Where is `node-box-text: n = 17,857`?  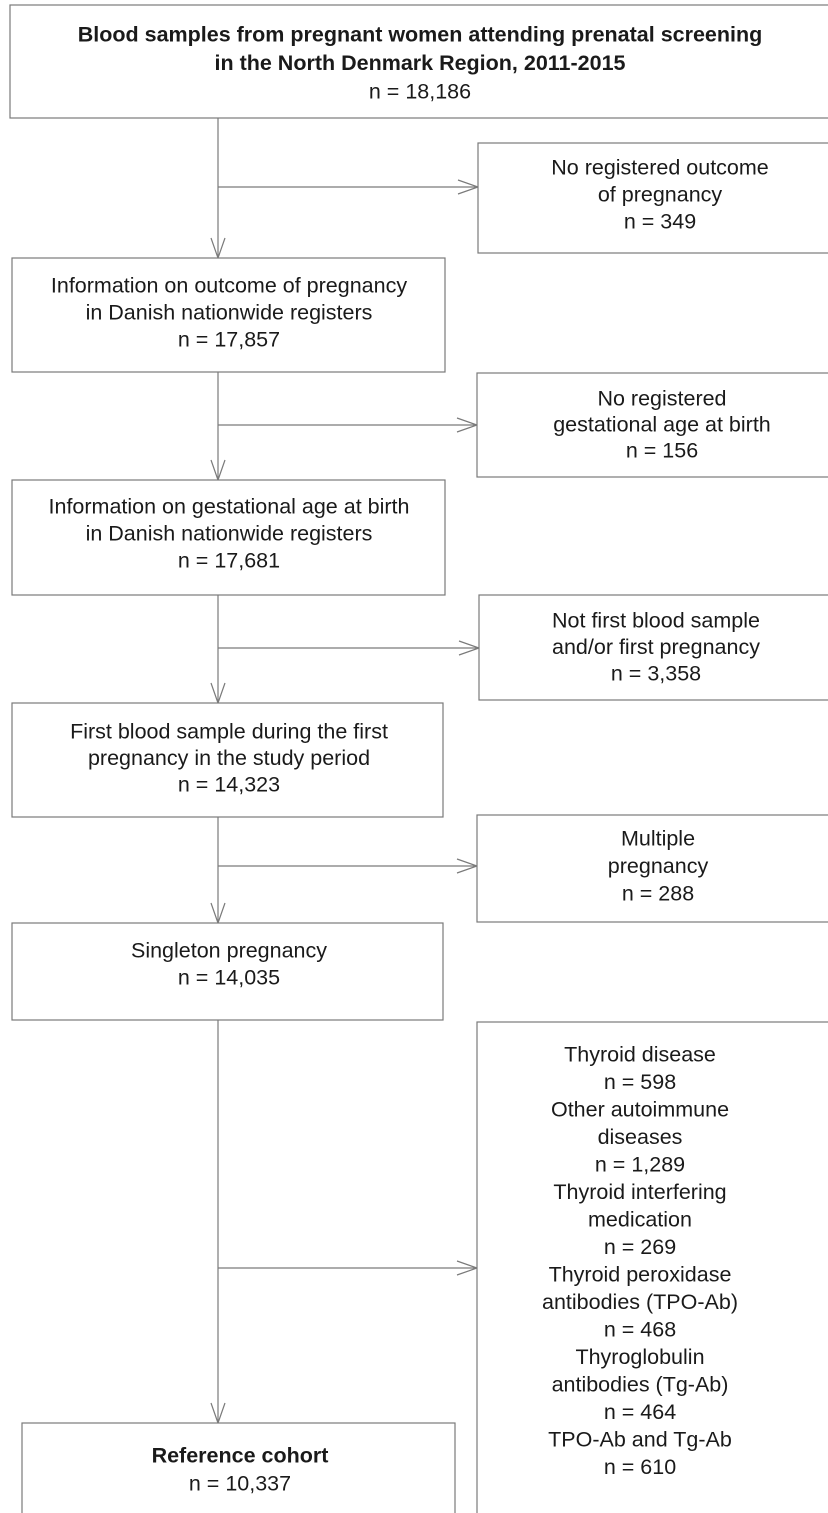
node-box-text: n = 17,857 is located at coordinates (229, 340).